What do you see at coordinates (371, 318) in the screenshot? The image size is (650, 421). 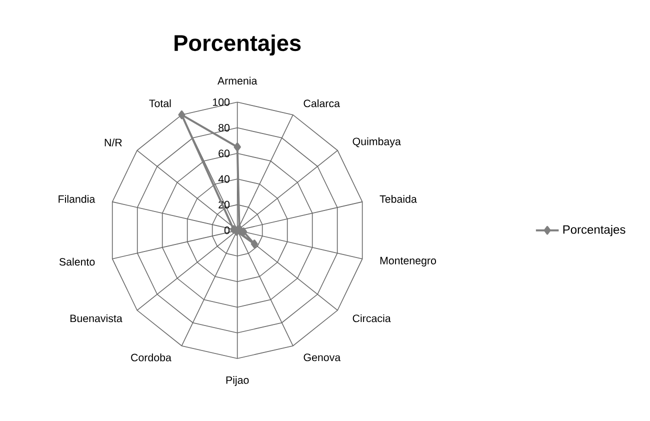 I see `spoke-label: Circacia` at bounding box center [371, 318].